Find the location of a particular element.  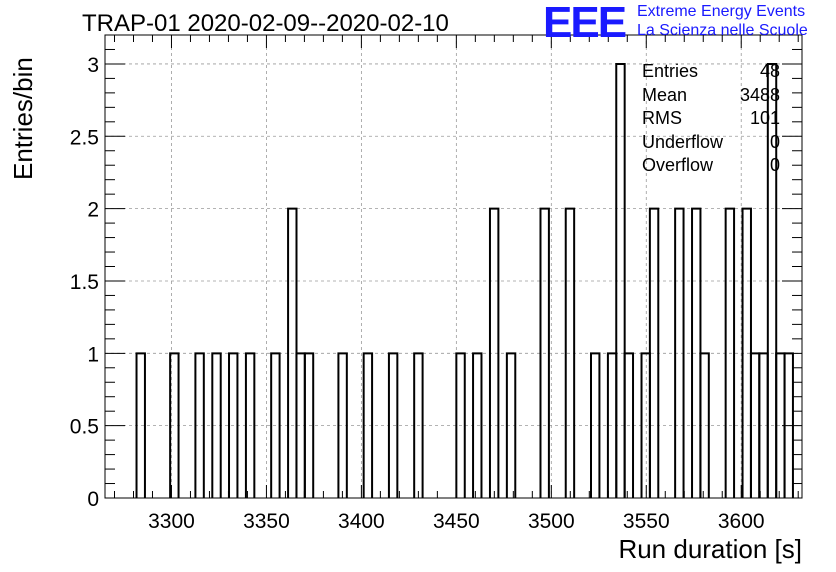

stat-row-mean: Mean 3488 is located at coordinates (711, 96).